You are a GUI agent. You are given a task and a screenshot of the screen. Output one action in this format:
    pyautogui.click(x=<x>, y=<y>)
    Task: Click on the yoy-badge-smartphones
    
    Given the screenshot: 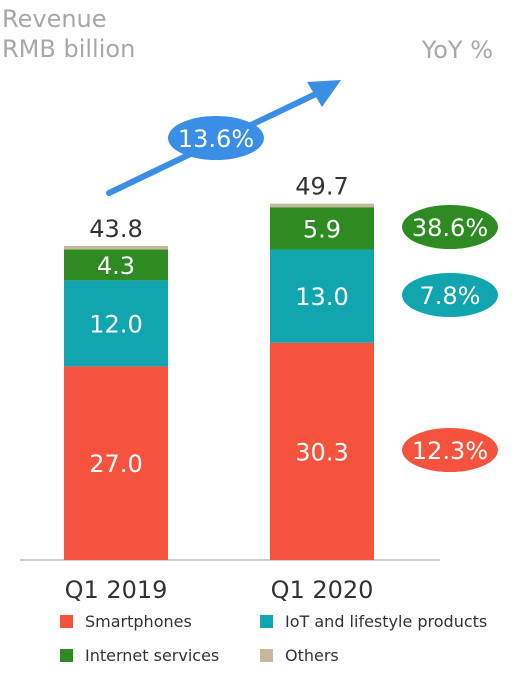 What is the action you would take?
    pyautogui.click(x=450, y=450)
    